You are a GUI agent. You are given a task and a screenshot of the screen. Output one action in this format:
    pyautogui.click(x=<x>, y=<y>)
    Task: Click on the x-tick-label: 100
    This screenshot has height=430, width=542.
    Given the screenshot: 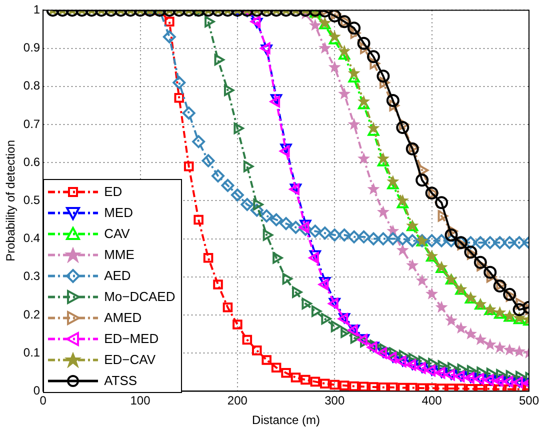 What is the action you would take?
    pyautogui.click(x=140, y=401)
    